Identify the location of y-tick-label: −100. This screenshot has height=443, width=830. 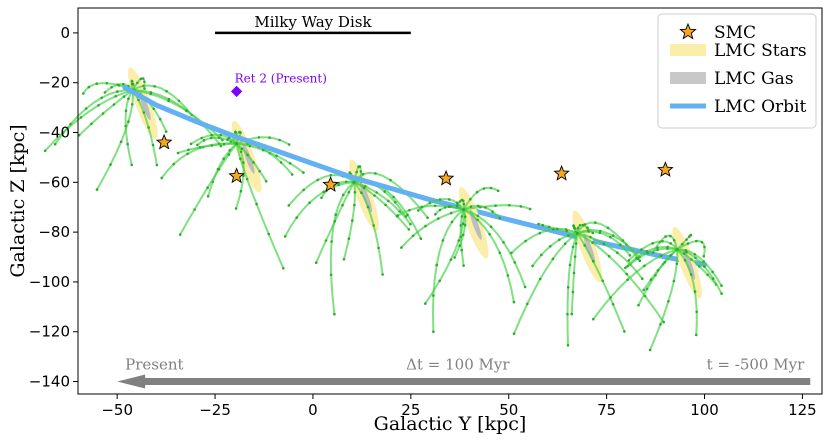
(49, 282).